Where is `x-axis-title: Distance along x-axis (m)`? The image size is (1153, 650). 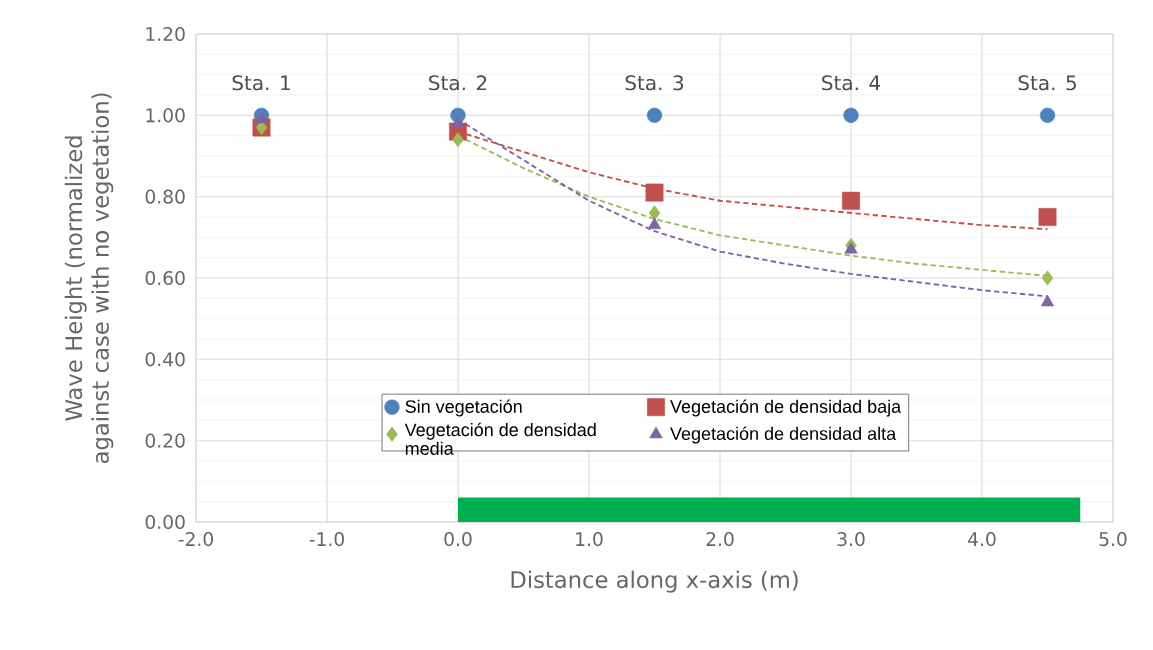 x-axis-title: Distance along x-axis (m) is located at coordinates (654, 581).